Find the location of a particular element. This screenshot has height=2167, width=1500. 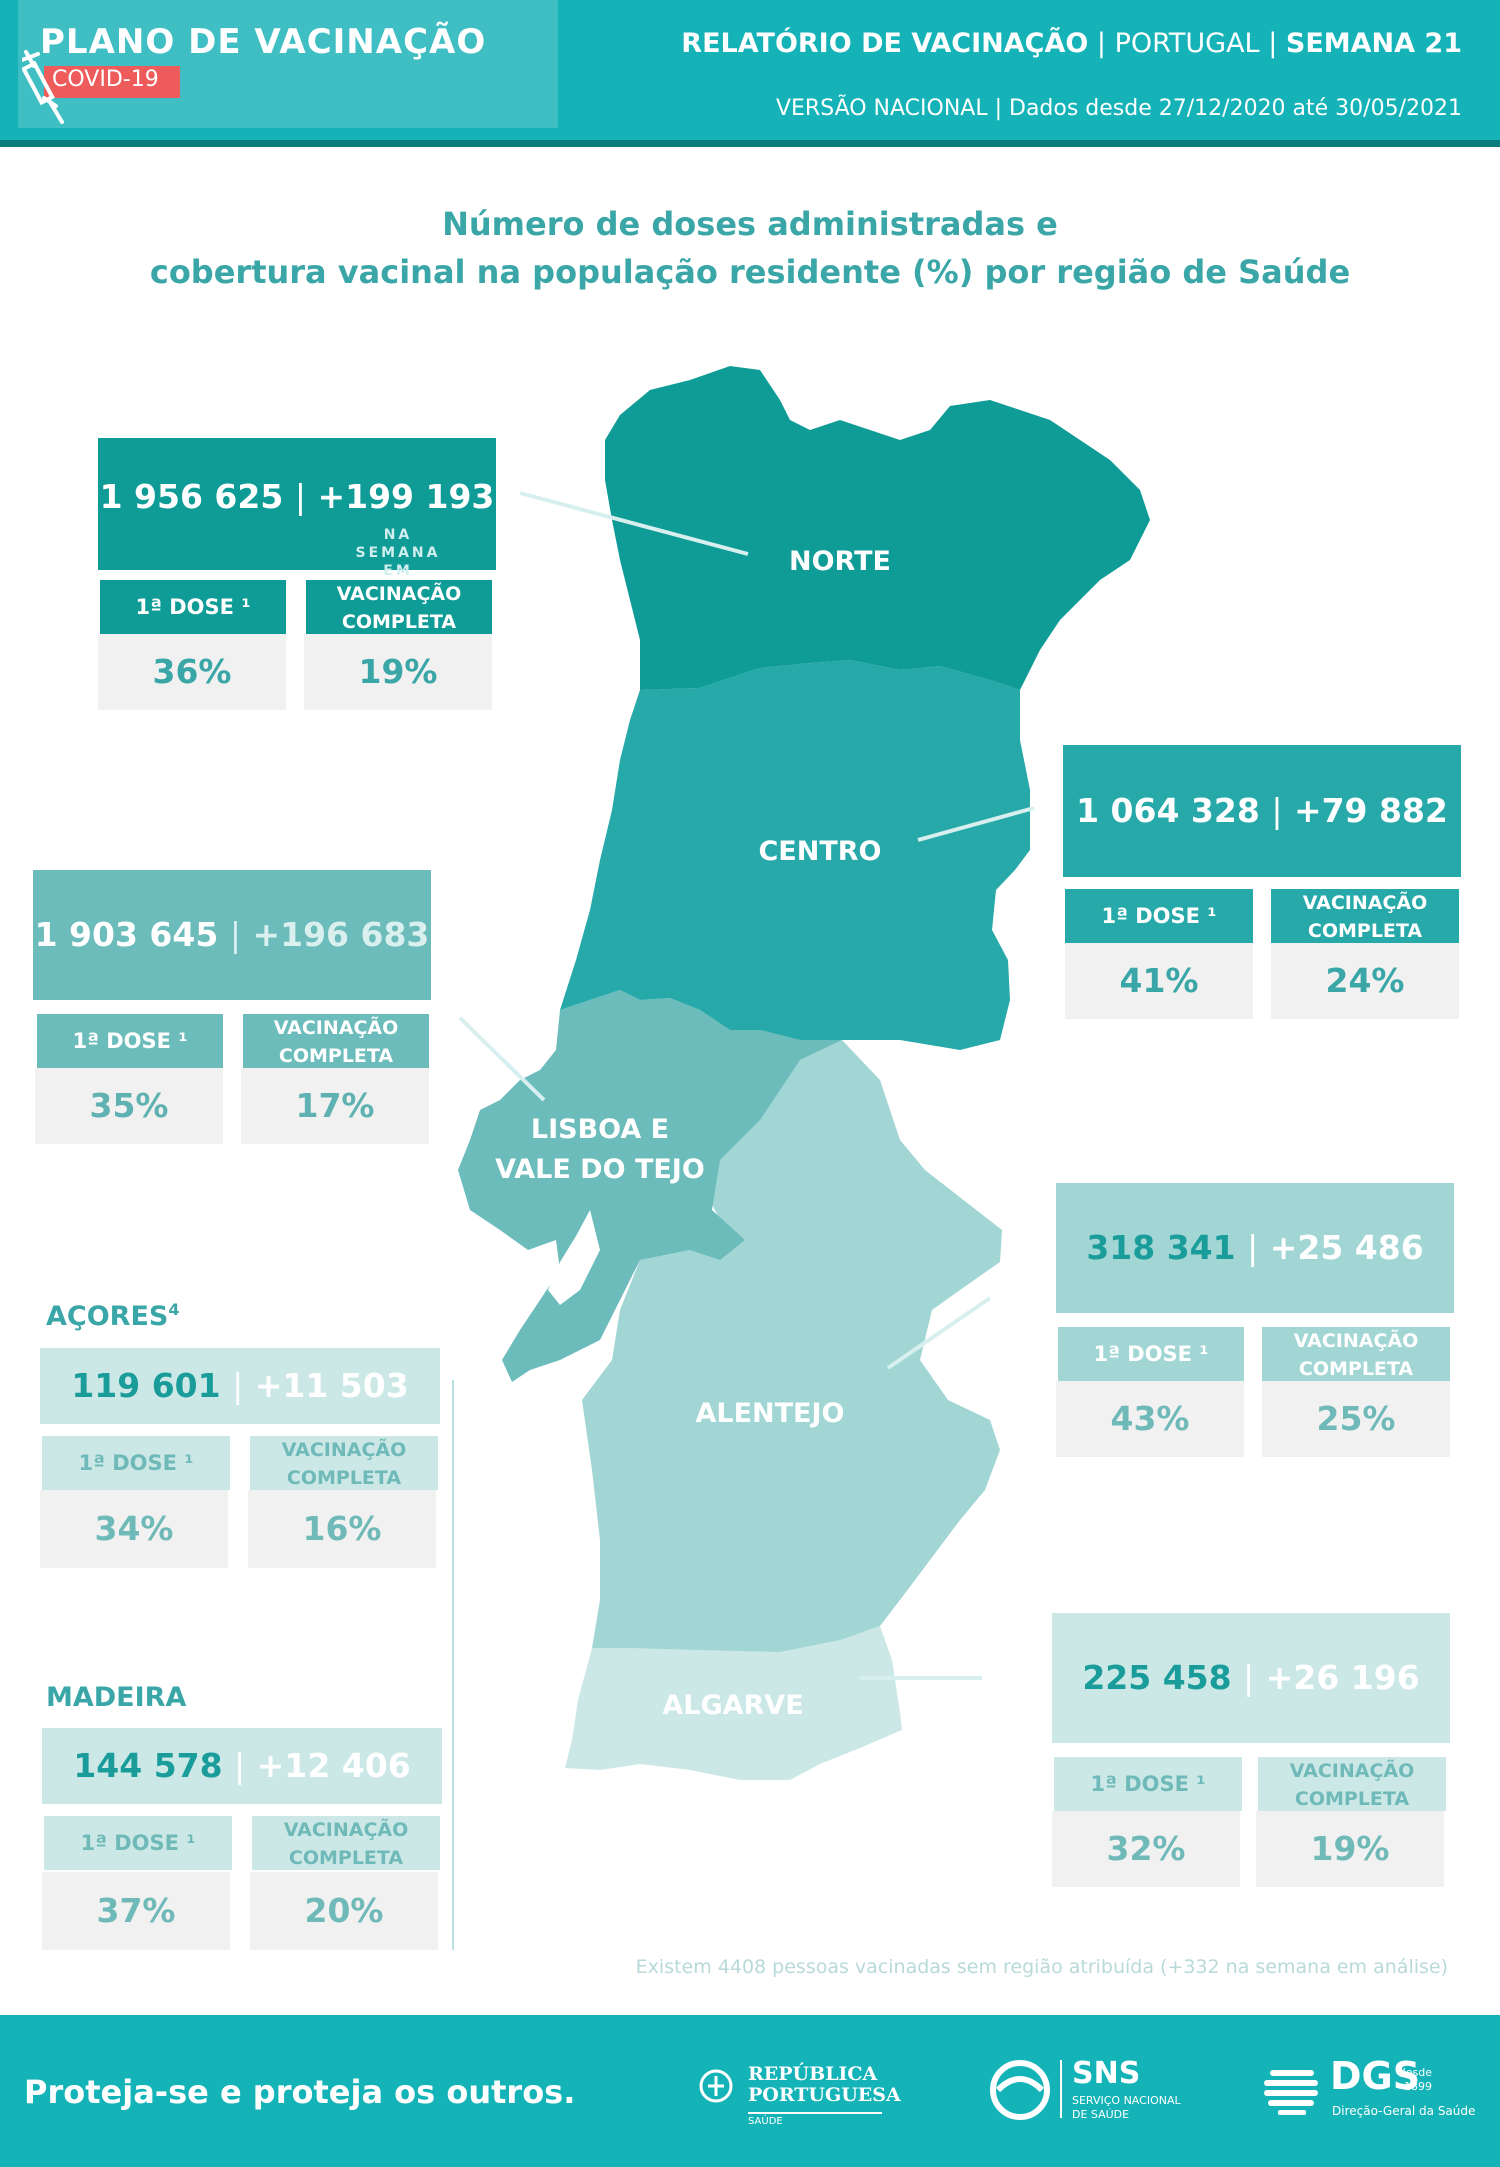

madeira-total-value: 144 578 is located at coordinates (148, 1765).